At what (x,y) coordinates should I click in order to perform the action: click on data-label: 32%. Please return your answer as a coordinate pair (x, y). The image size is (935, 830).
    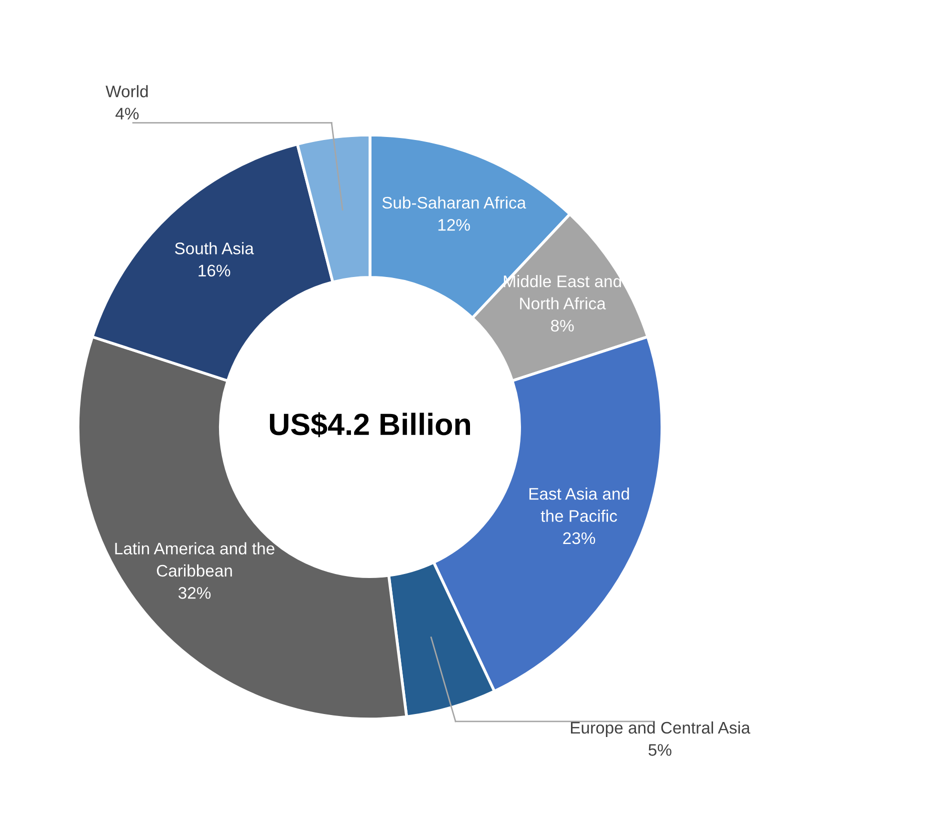
    Looking at the image, I should click on (194, 593).